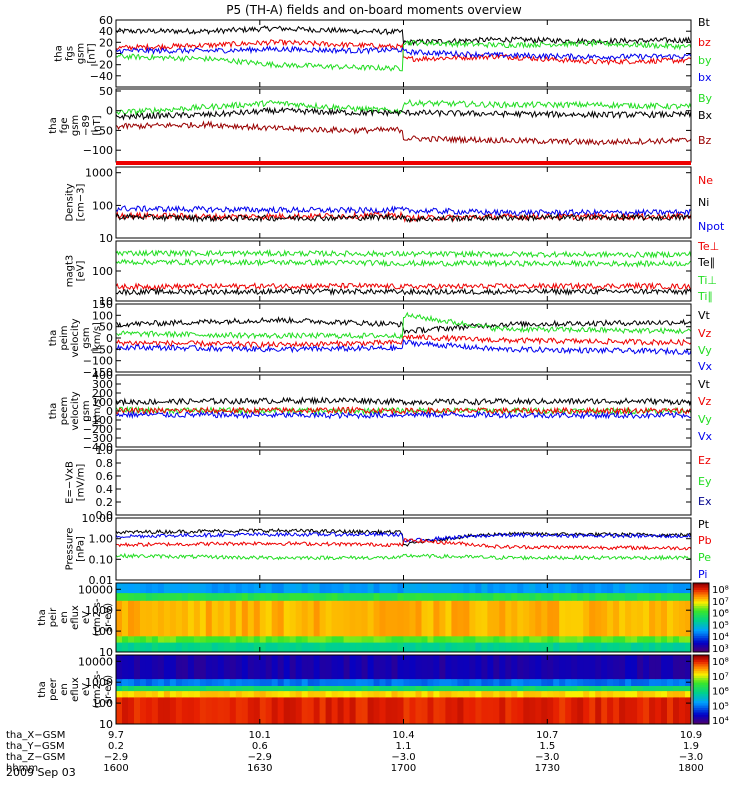 The width and height of the screenshot is (750, 800). What do you see at coordinates (102, 271) in the screenshot?
I see `y-tick-label: 100` at bounding box center [102, 271].